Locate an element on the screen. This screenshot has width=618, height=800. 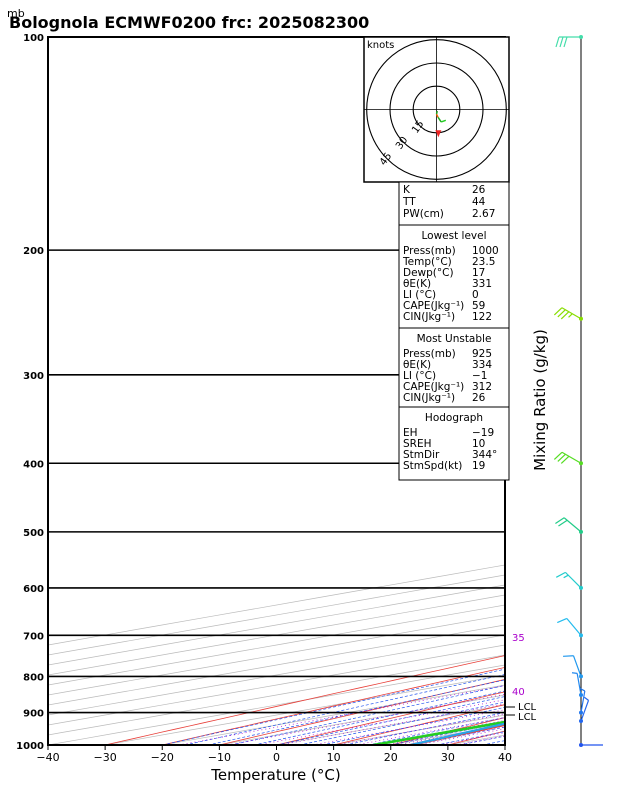
index-label: SREH is located at coordinates (417, 444).